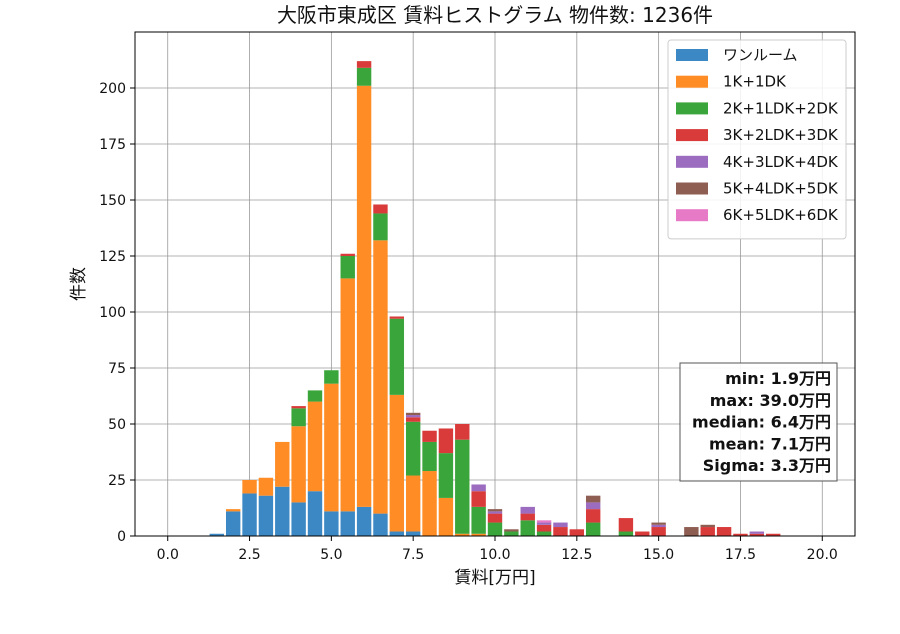  I want to click on x-tick-label: 2.5, so click(249, 555).